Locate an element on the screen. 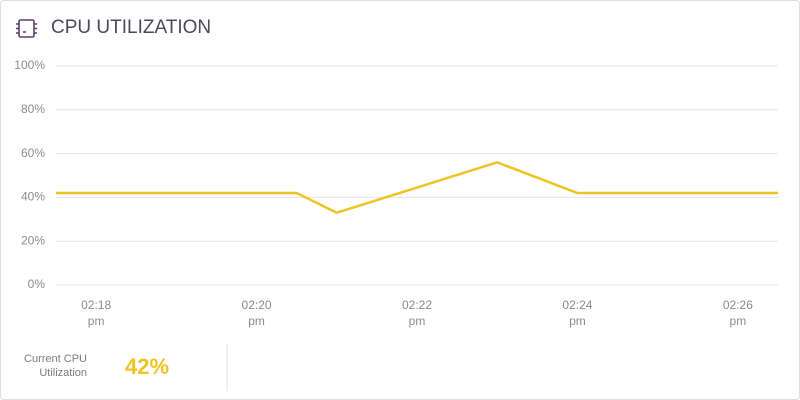  chip-icon is located at coordinates (26, 28).